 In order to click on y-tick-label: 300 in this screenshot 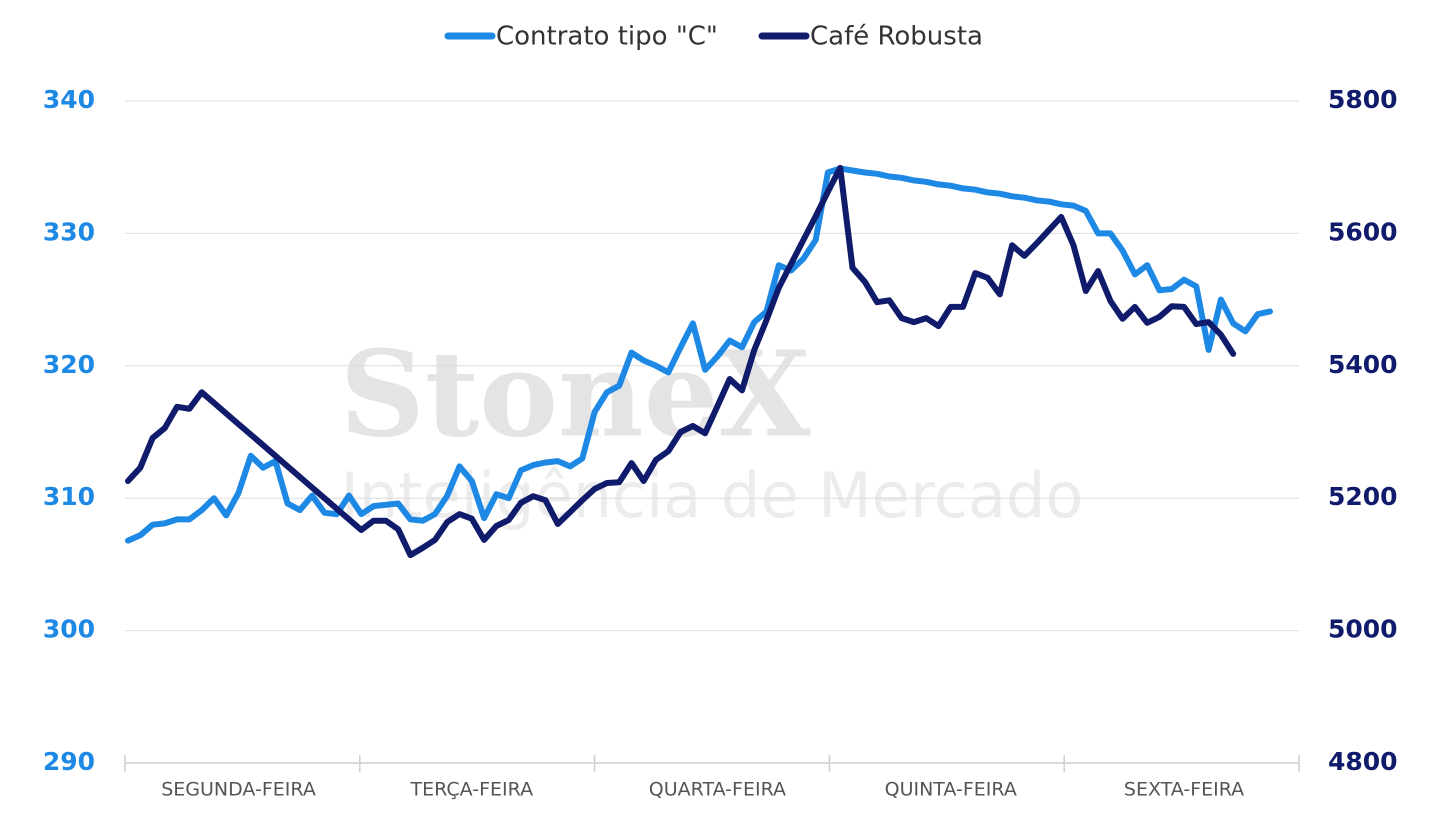, I will do `click(69, 629)`.